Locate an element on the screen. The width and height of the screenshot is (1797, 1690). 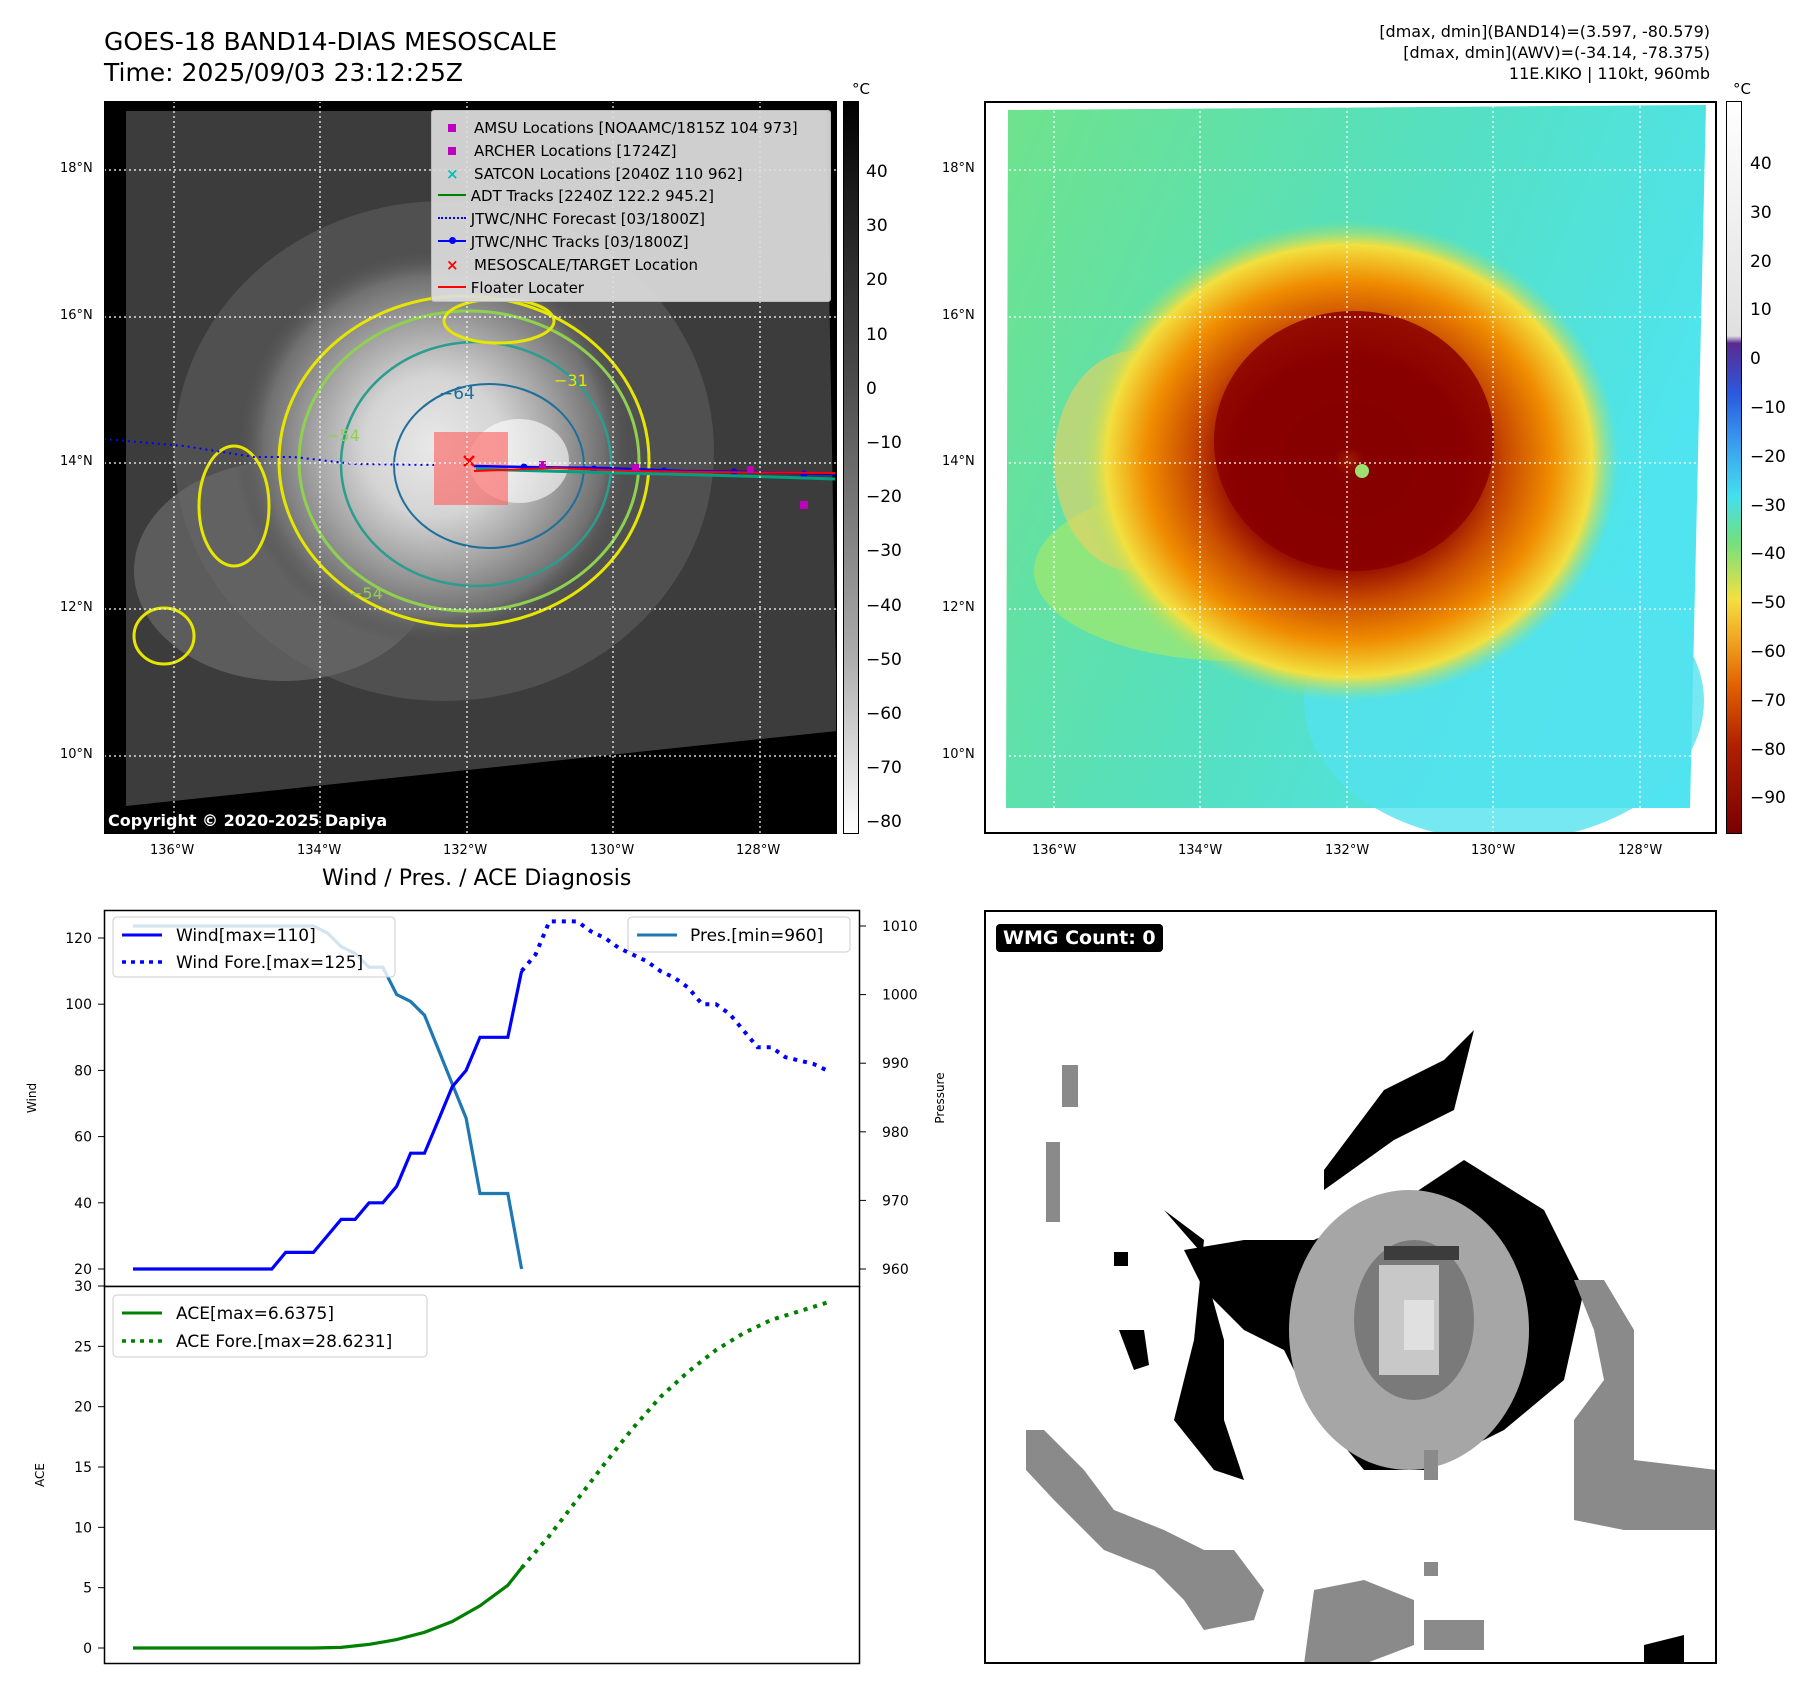
ace-ytick-label: 10 is located at coordinates (83, 1528).